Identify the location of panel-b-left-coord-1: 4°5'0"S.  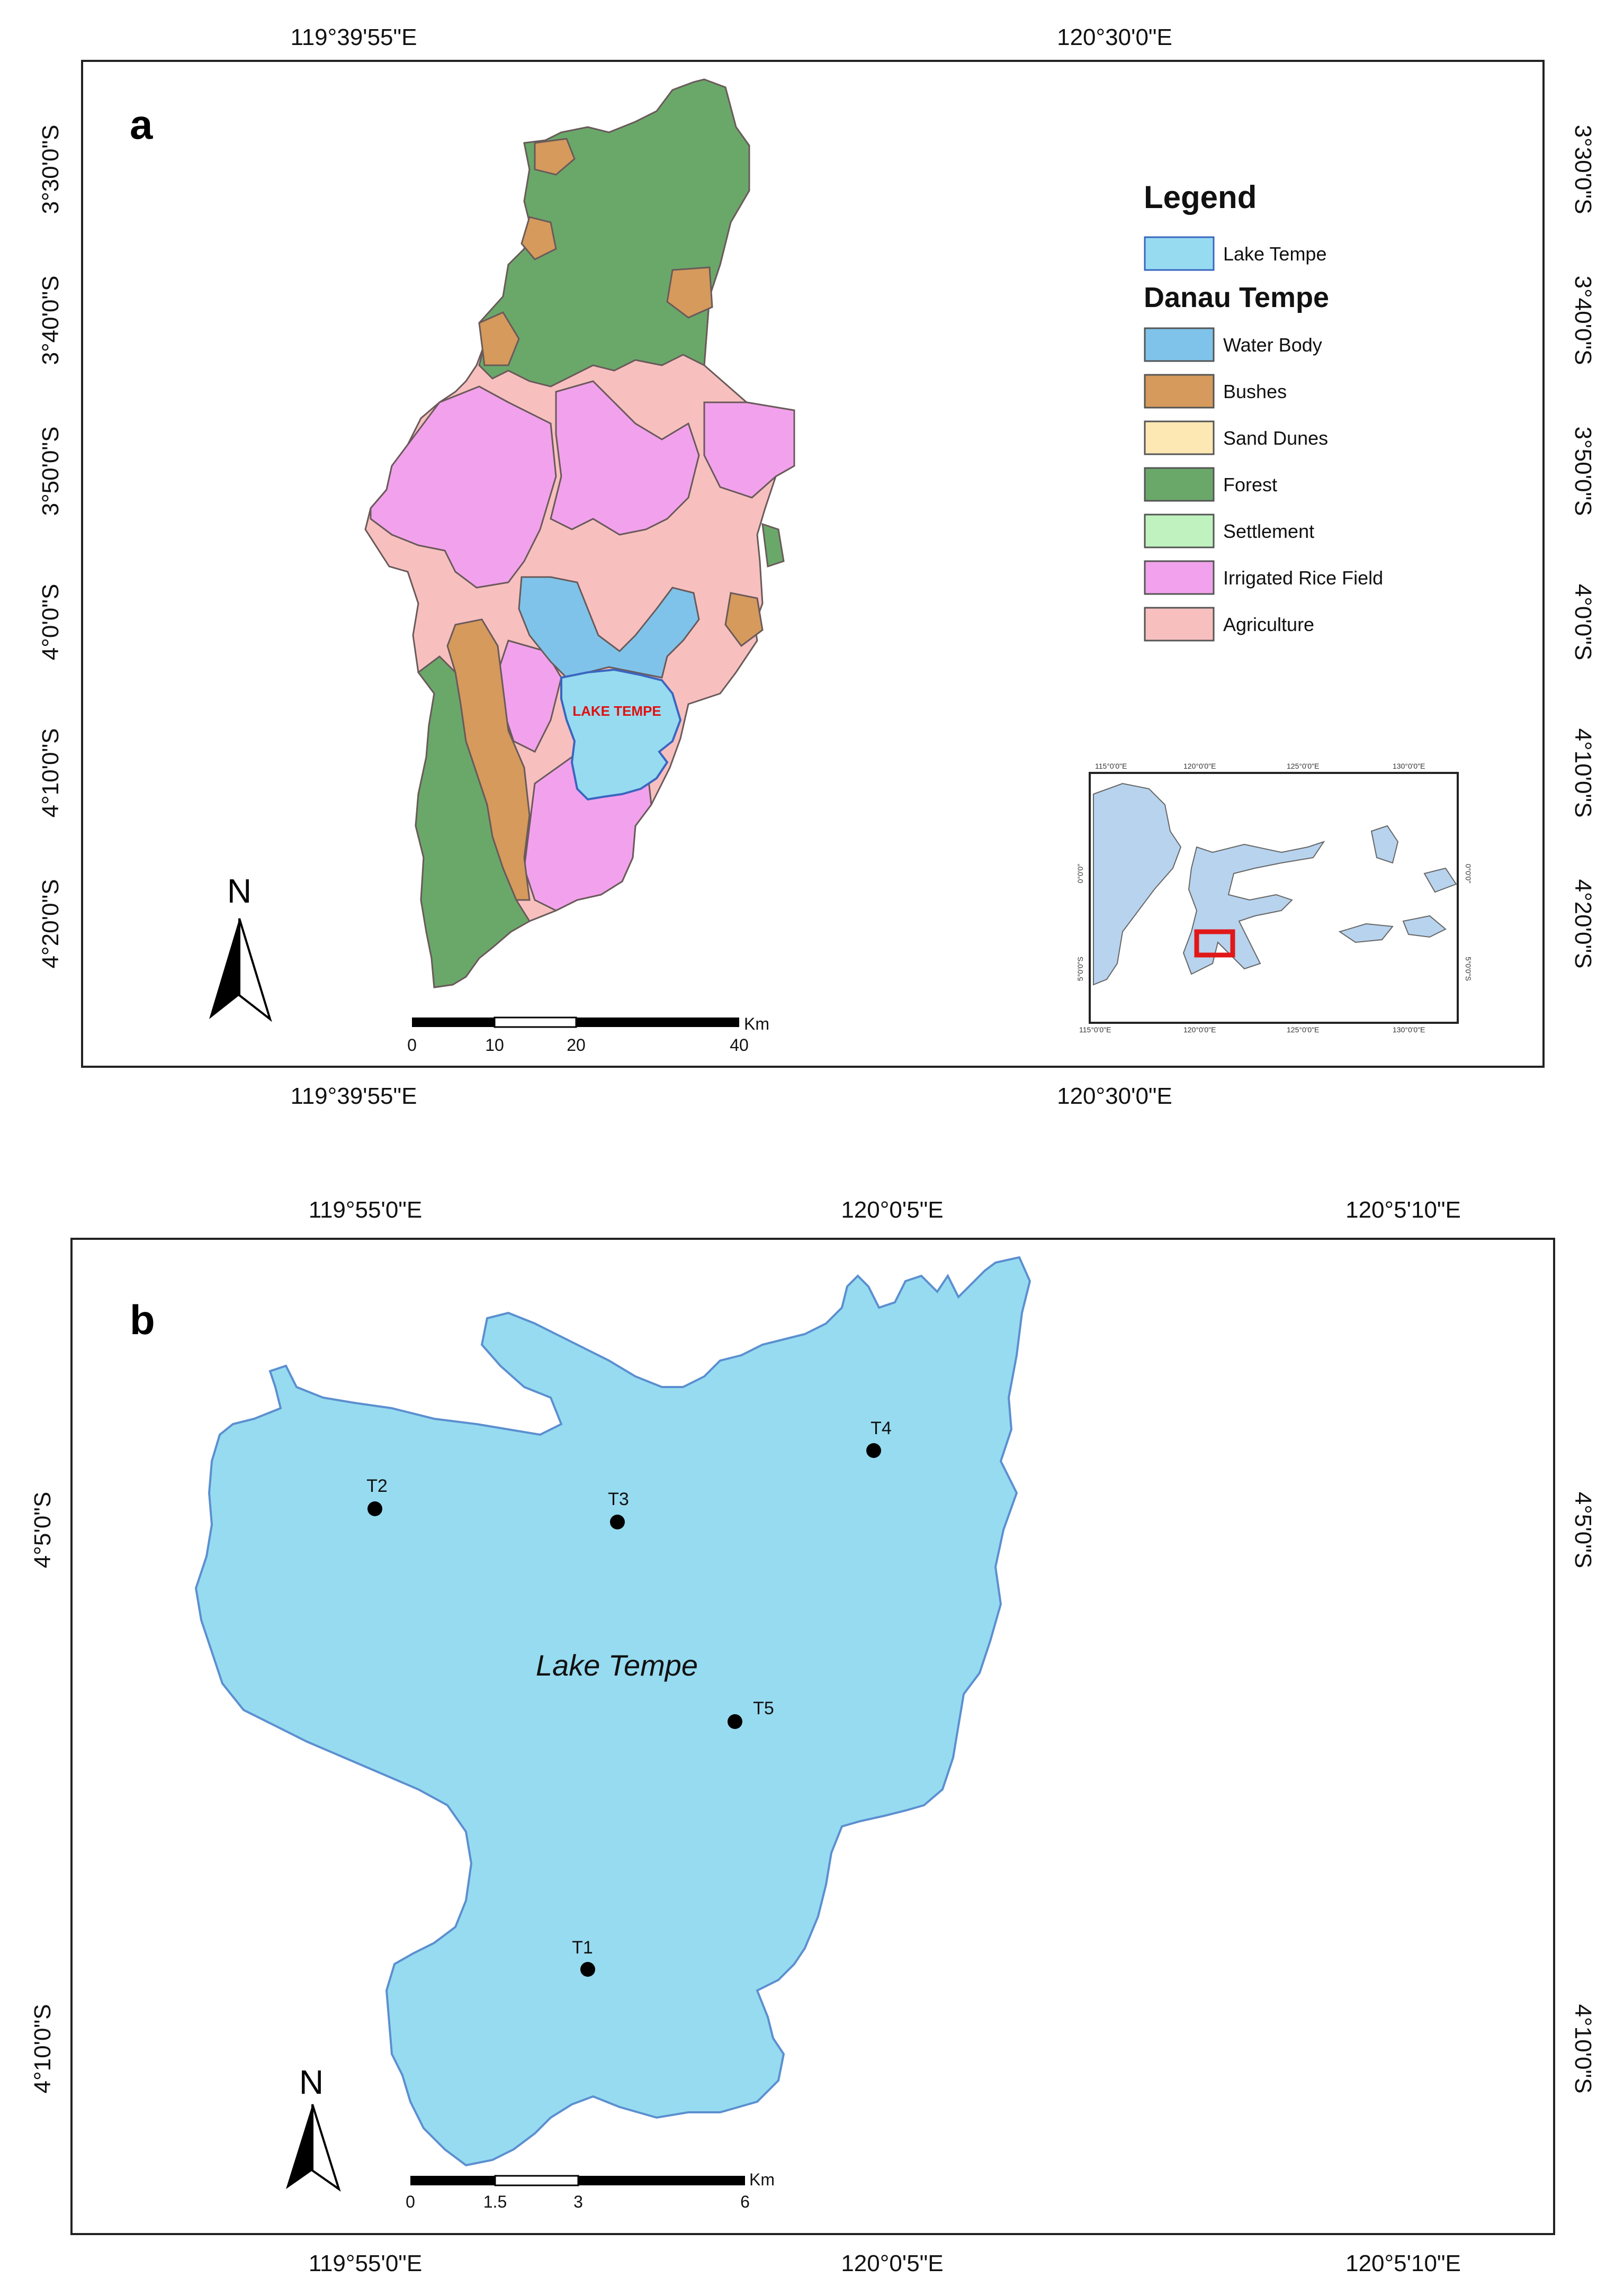
(43, 1530).